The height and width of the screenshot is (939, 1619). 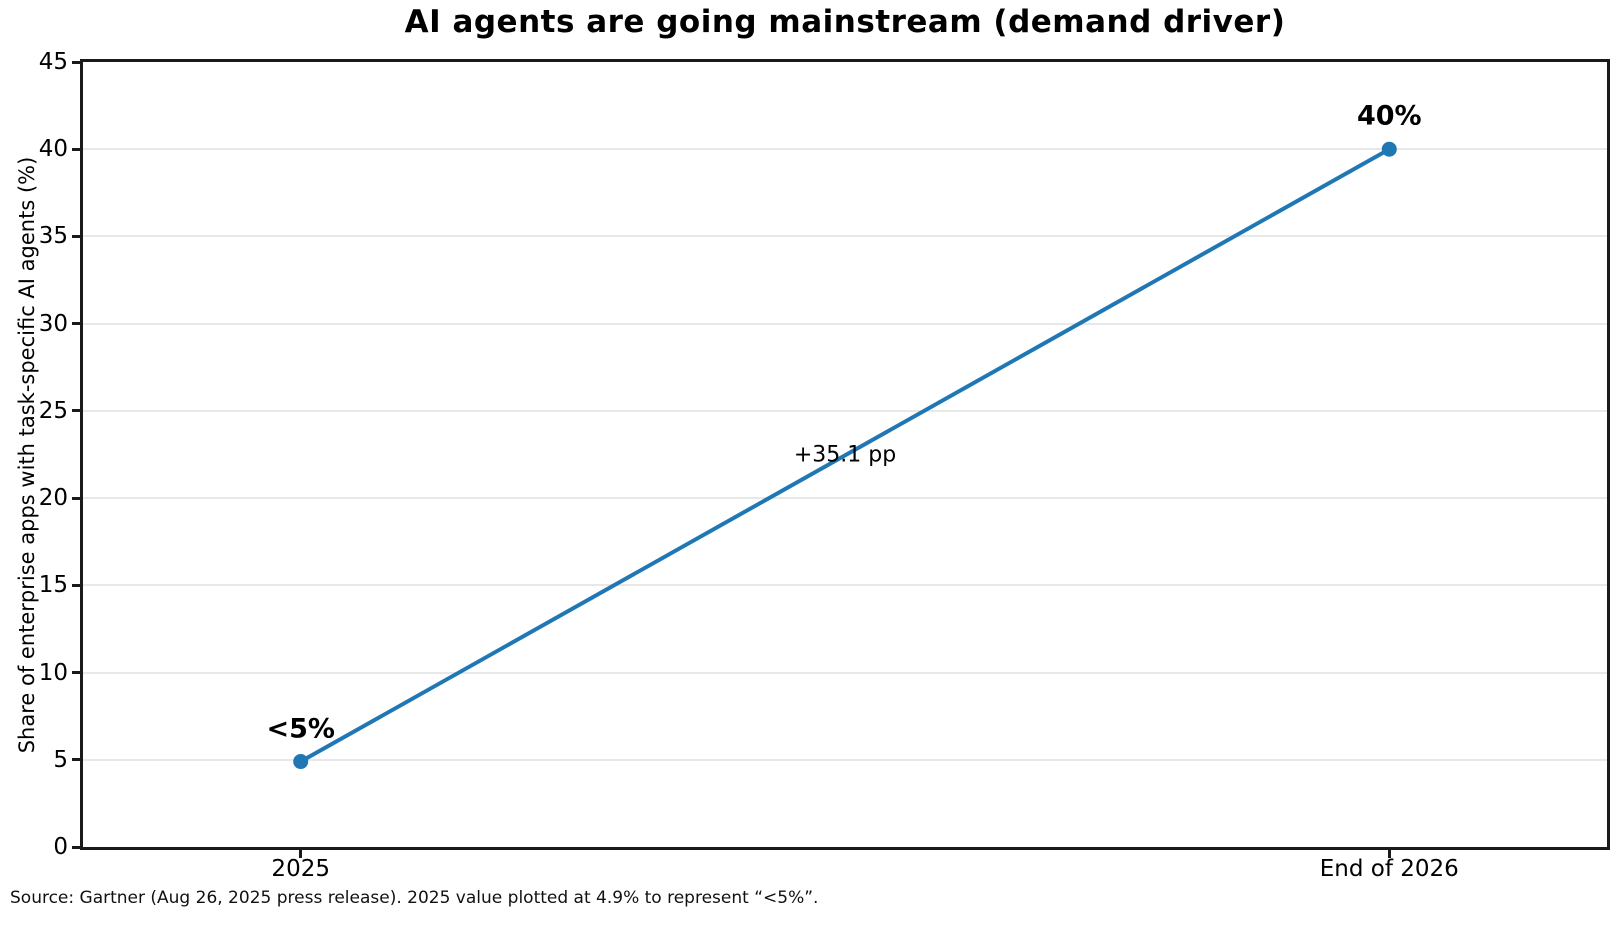 What do you see at coordinates (53, 410) in the screenshot?
I see `y-tick-label: 25` at bounding box center [53, 410].